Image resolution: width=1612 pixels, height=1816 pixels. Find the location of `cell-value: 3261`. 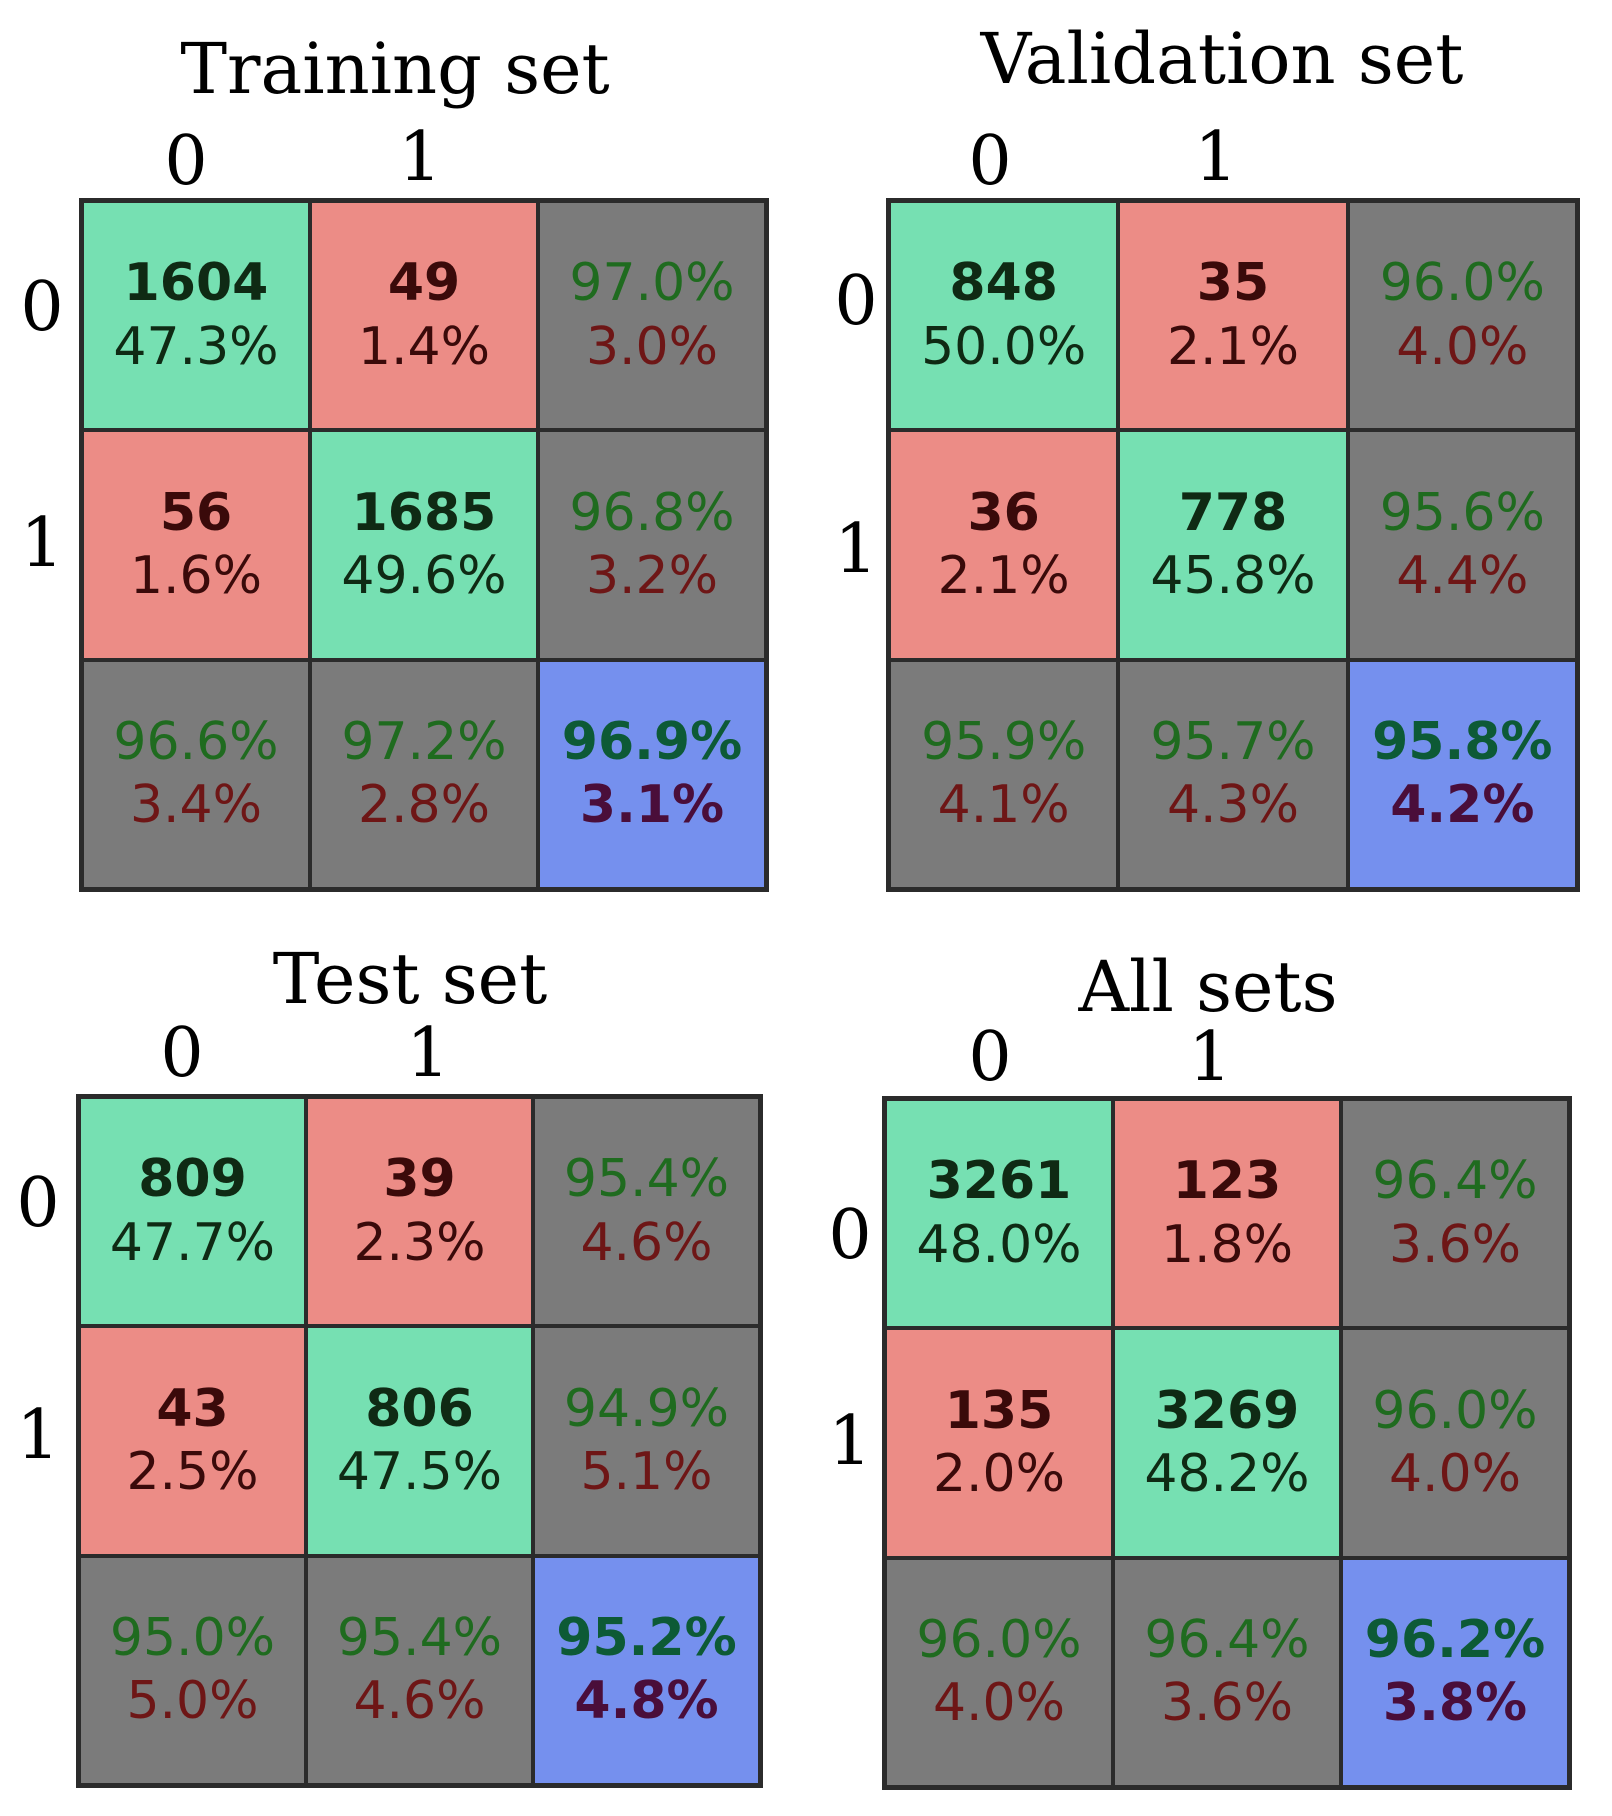

cell-value: 3261 is located at coordinates (999, 1181).